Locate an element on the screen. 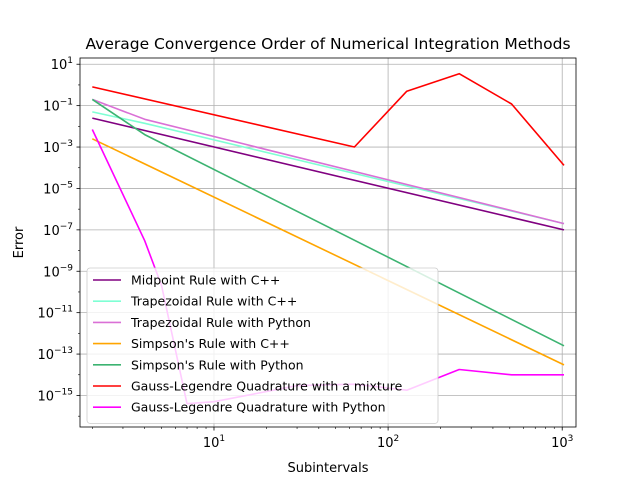  x-tick-label: 10¹ is located at coordinates (214, 442).